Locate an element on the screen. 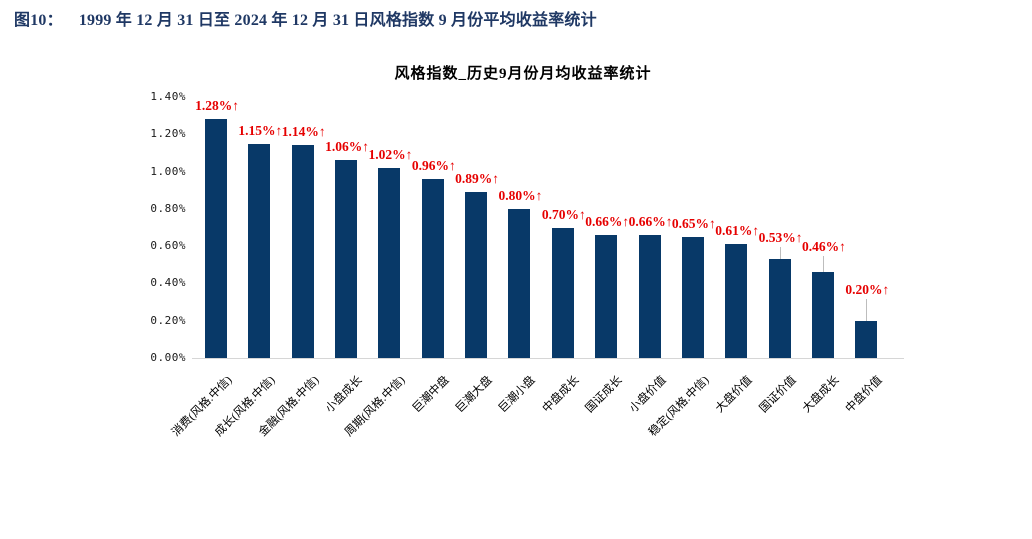 This screenshot has width=1032, height=539. bar-value-label: 0.96%↑ is located at coordinates (433, 166).